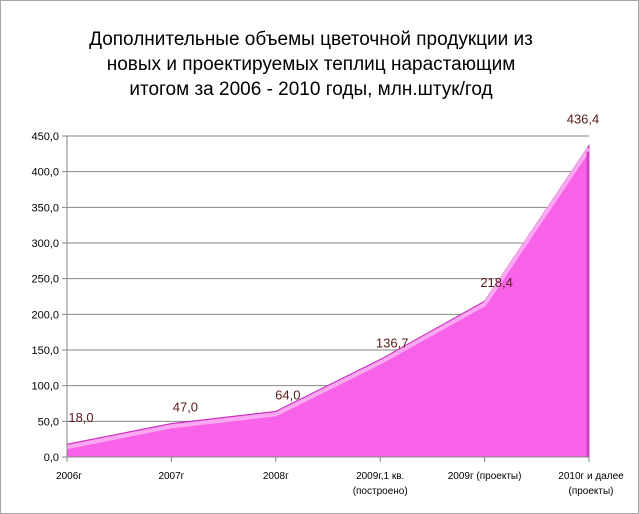 The image size is (639, 514). What do you see at coordinates (45, 137) in the screenshot?
I see `y-tick-label: 450,0` at bounding box center [45, 137].